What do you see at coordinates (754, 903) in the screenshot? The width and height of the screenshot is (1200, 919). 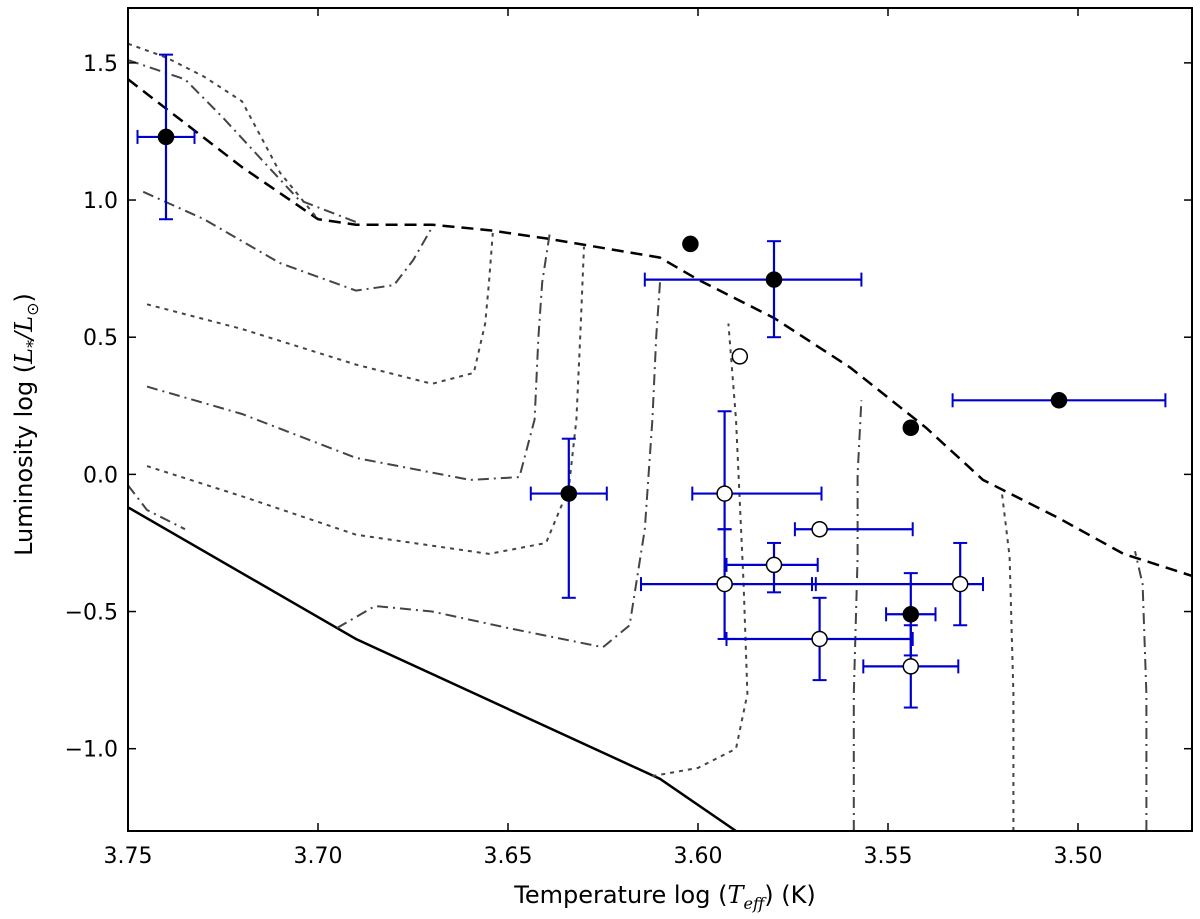 I see `x-label-subscript: eff` at bounding box center [754, 903].